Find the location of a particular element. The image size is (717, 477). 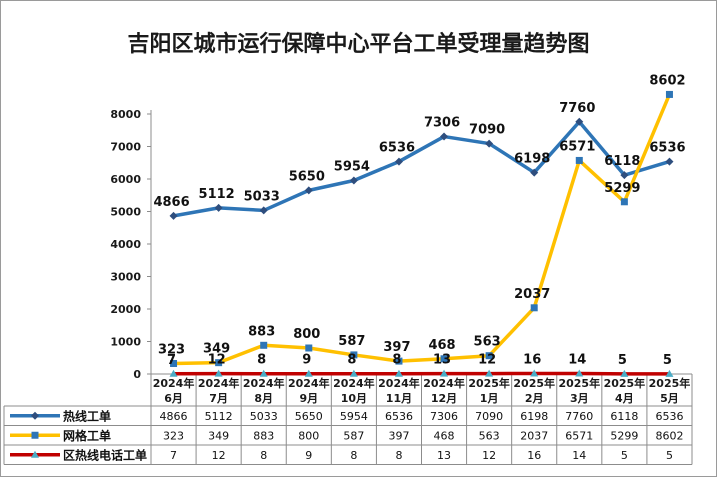

y-tick-label: 0 is located at coordinates (137, 374).